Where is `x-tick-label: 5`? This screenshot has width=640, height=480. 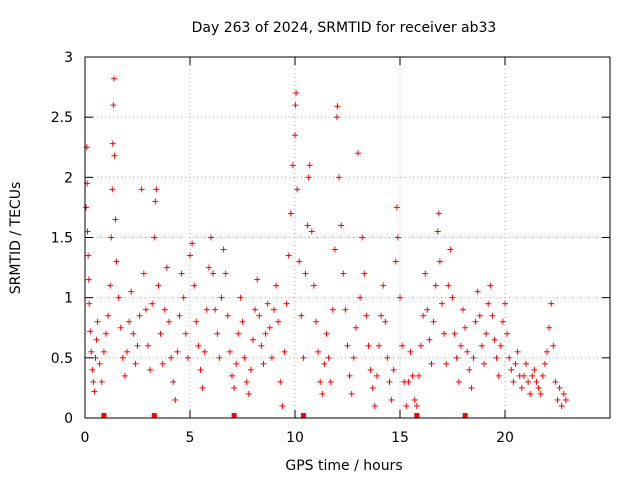 x-tick-label: 5 is located at coordinates (190, 438).